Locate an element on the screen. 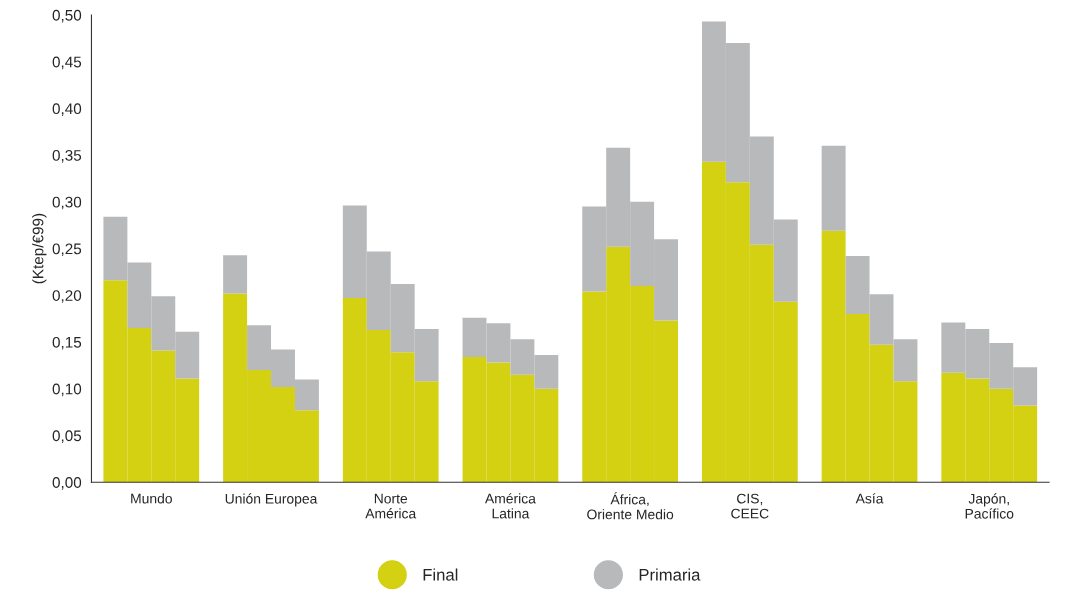 The width and height of the screenshot is (1076, 599). x-tick-label: Mundo is located at coordinates (151, 498).